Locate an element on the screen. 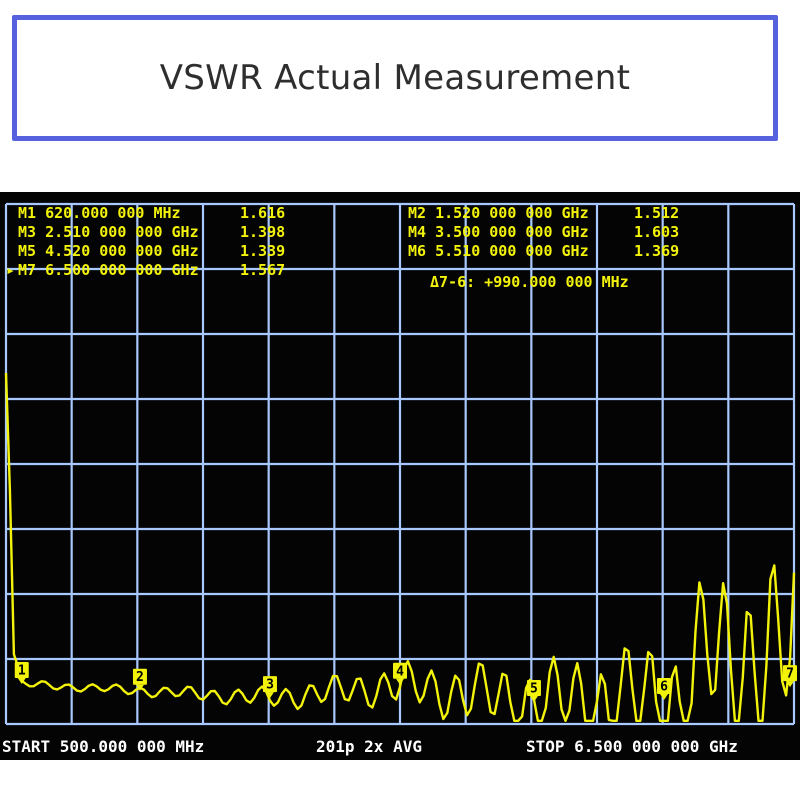 The image size is (800, 800). marker-readout-M1: M1 620.000 000 MHz 1.616 is located at coordinates (151, 213).